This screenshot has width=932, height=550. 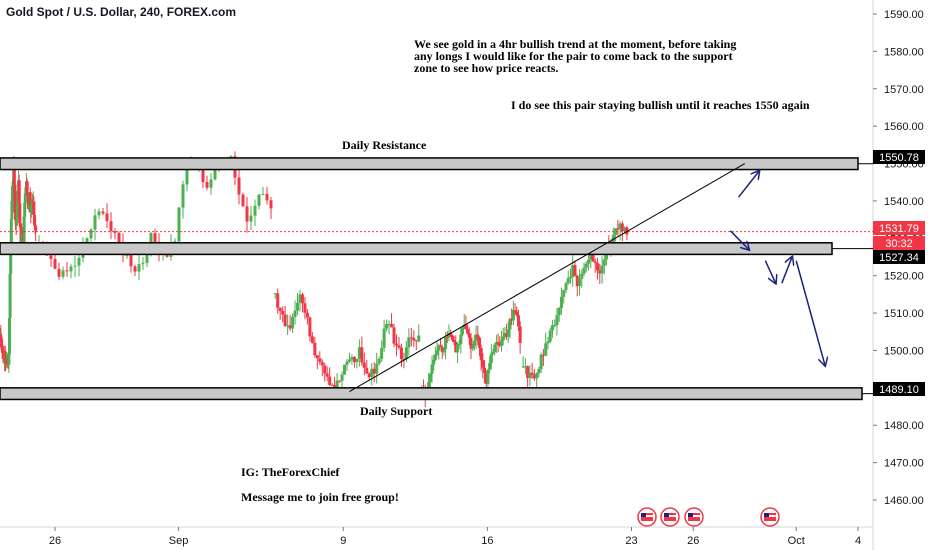 I want to click on resistance-label: Daily Resistance, so click(x=384, y=145).